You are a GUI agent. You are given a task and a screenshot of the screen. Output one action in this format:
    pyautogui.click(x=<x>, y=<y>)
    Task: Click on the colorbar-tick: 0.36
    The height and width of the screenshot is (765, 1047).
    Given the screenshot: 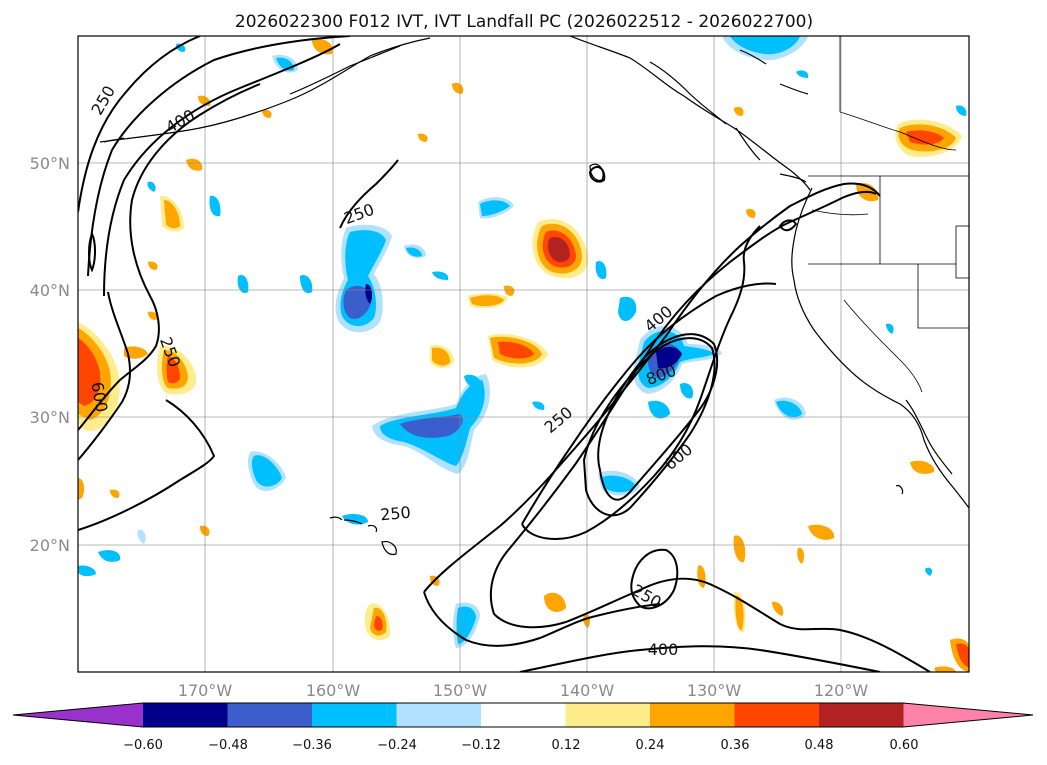 What is the action you would take?
    pyautogui.click(x=735, y=745)
    